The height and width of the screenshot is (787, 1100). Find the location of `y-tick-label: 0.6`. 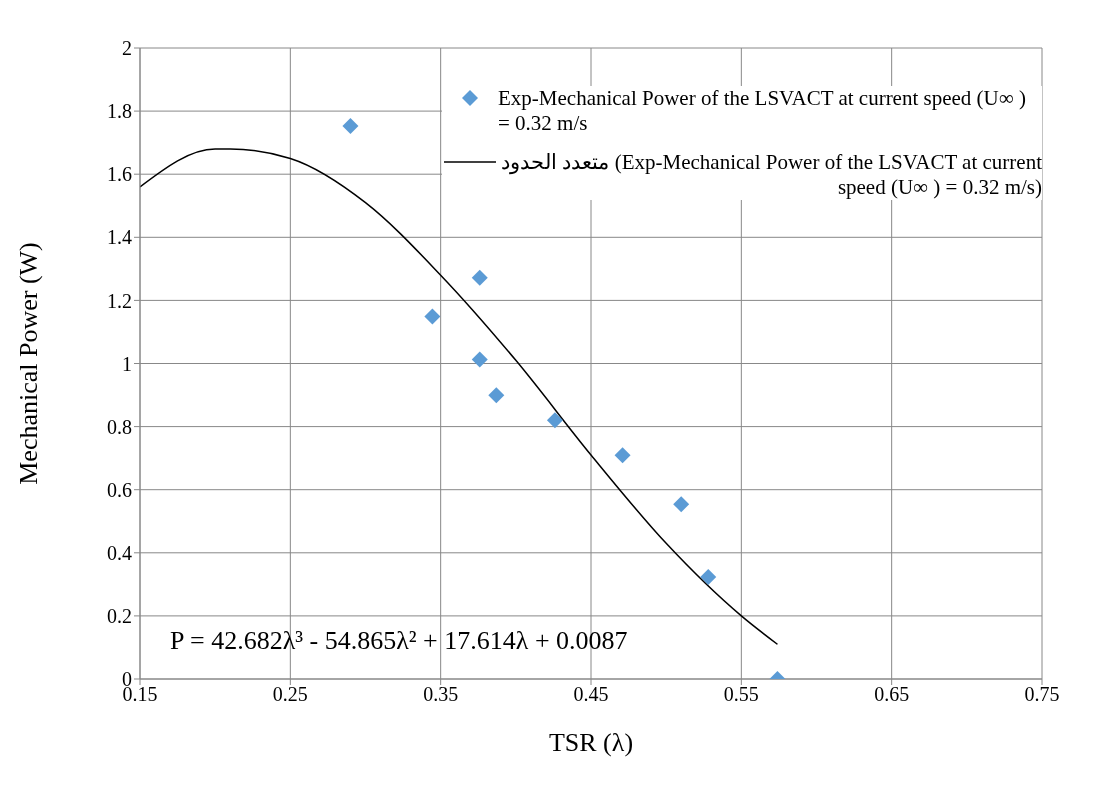

y-tick-label: 0.6 is located at coordinates (119, 489).